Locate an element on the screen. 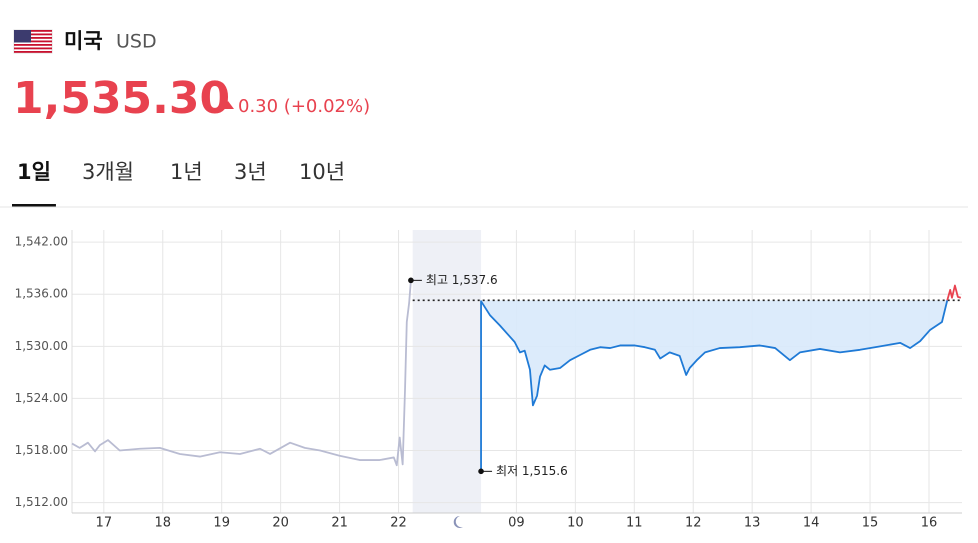 This screenshot has height=543, width=978. x-tick-label: 15 is located at coordinates (870, 523).